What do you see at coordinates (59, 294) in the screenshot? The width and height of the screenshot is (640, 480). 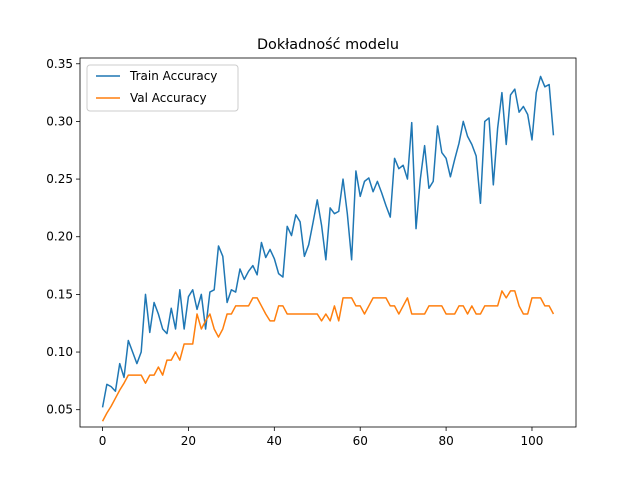 I see `y-tick-label-2: 0.15` at bounding box center [59, 294].